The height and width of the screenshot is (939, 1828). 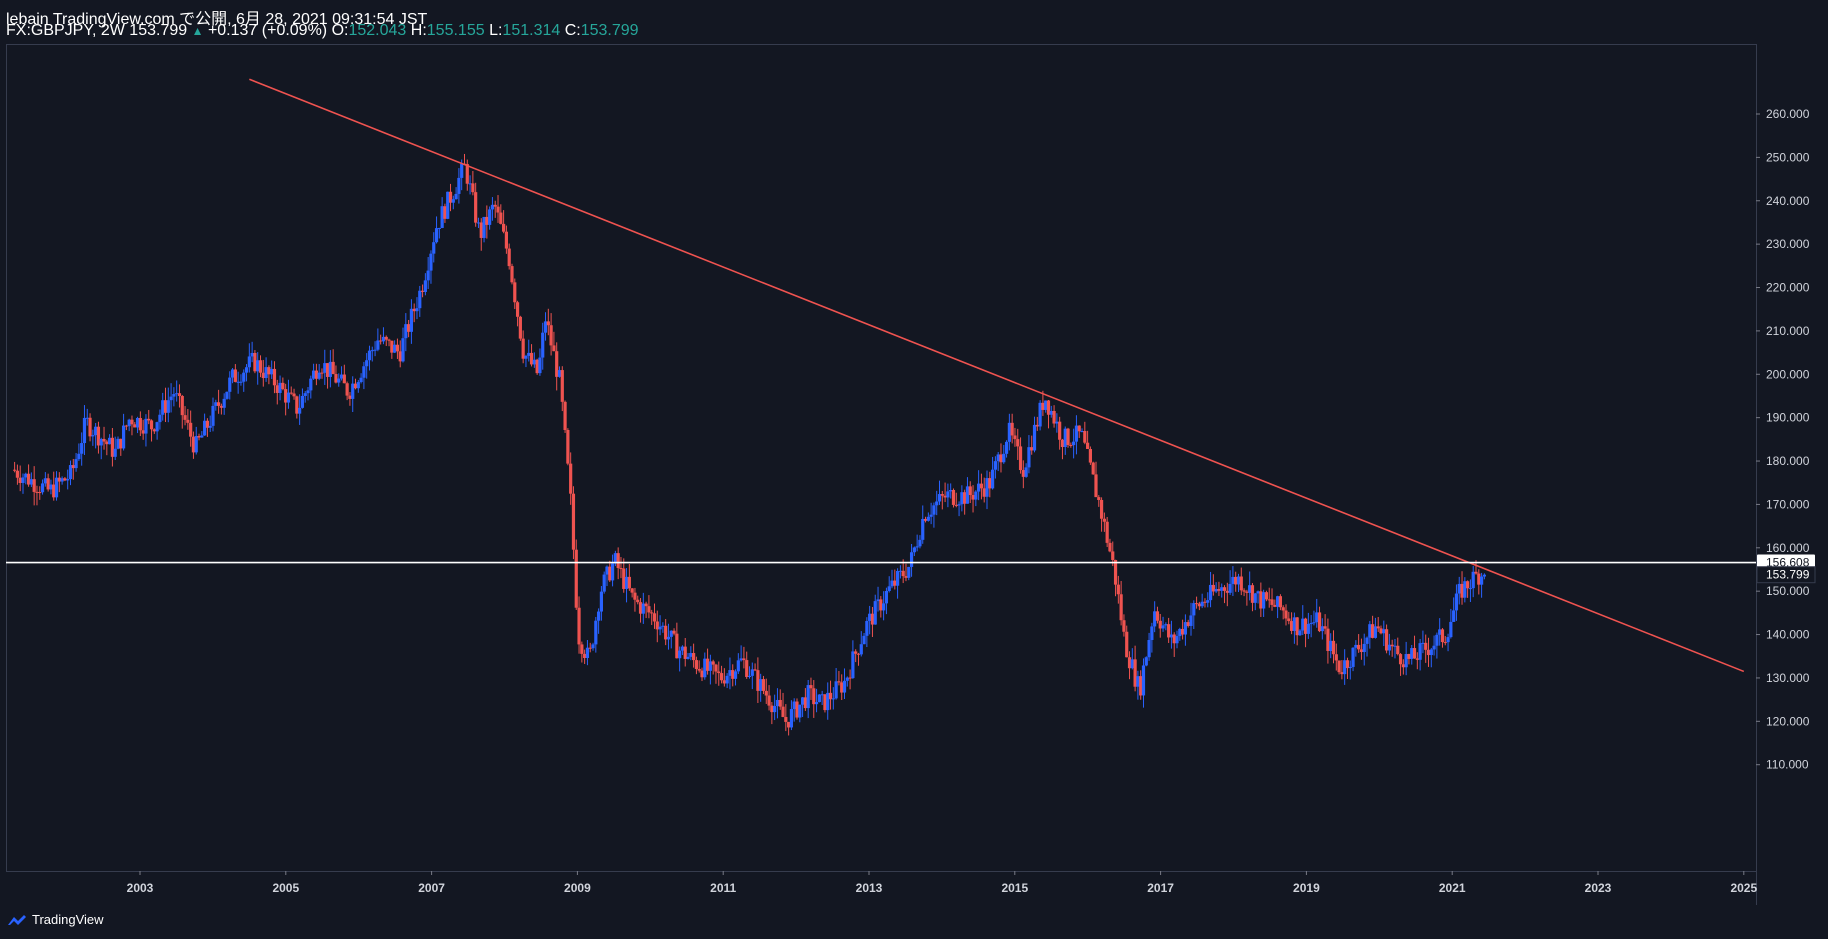 What do you see at coordinates (431, 888) in the screenshot?
I see `x-tick-label: 2007` at bounding box center [431, 888].